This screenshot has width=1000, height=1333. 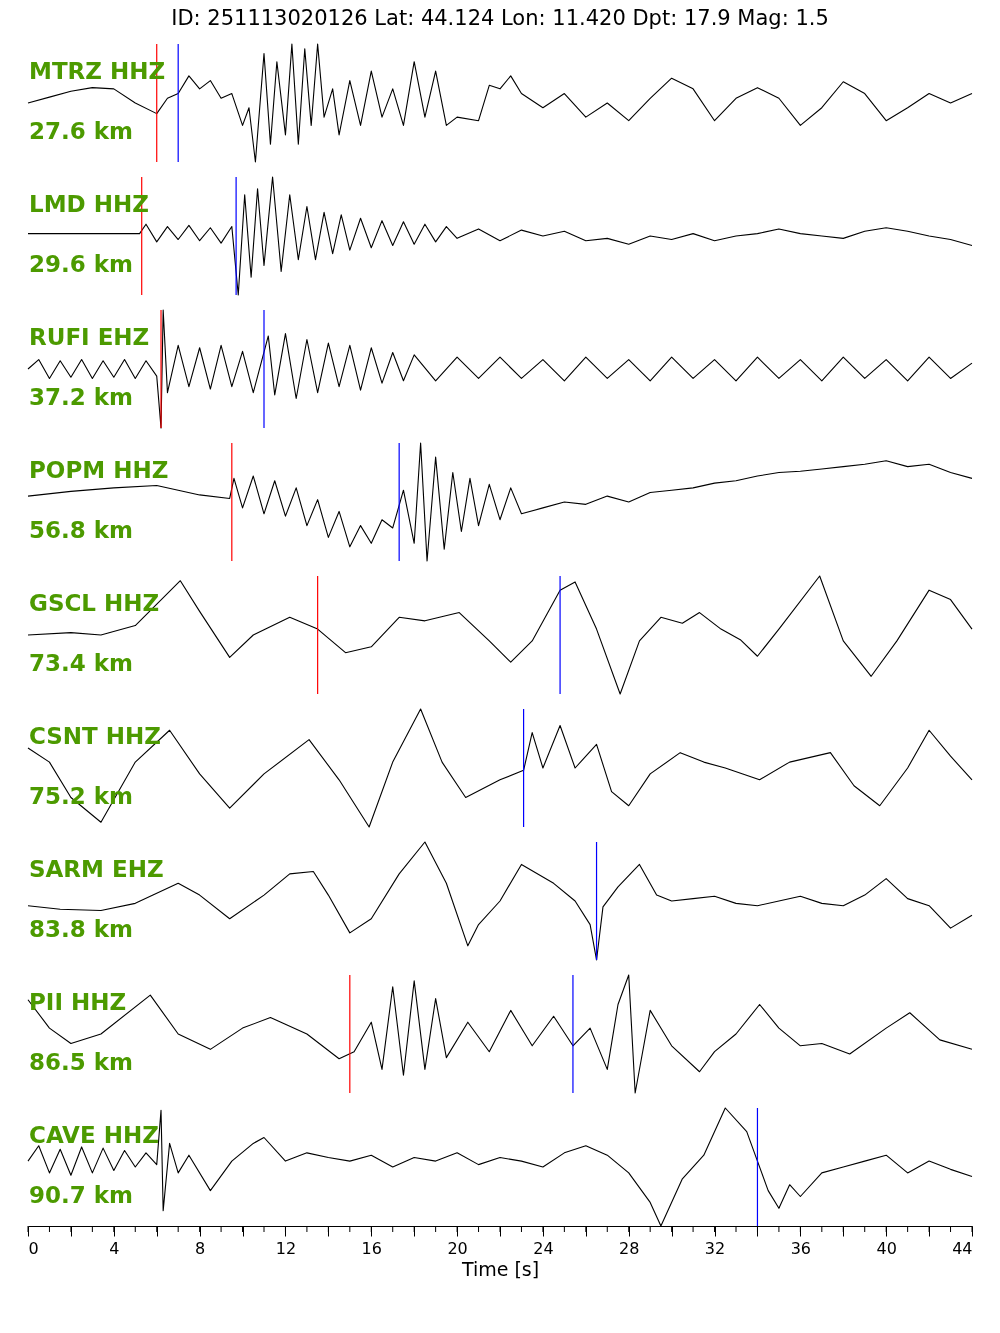 I want to click on chart-title: ID: 251113020126 Lat: 44.124 Lon: 11.420 Dpt: 17.9 Mag: 1.5, so click(x=500, y=18).